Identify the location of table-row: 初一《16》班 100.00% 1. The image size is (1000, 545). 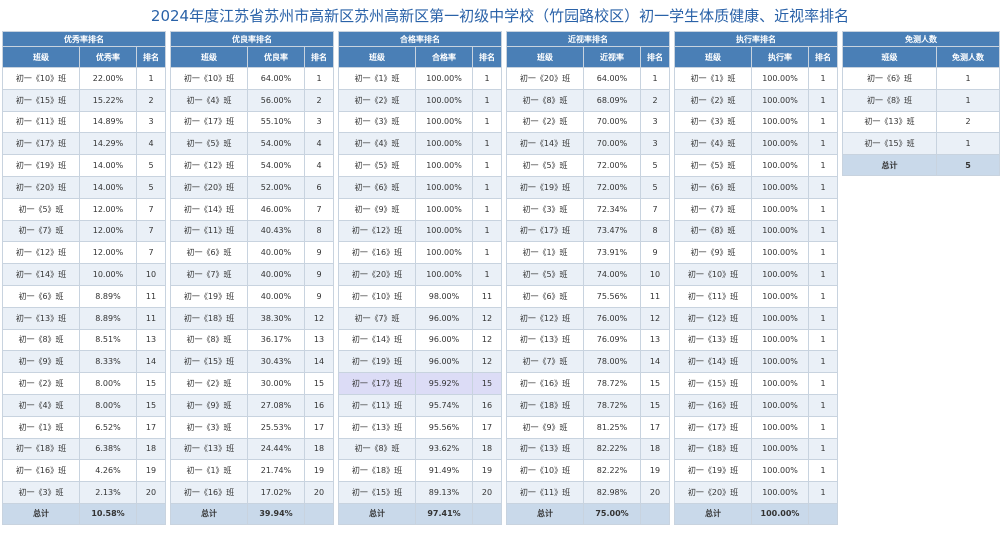
(756, 405).